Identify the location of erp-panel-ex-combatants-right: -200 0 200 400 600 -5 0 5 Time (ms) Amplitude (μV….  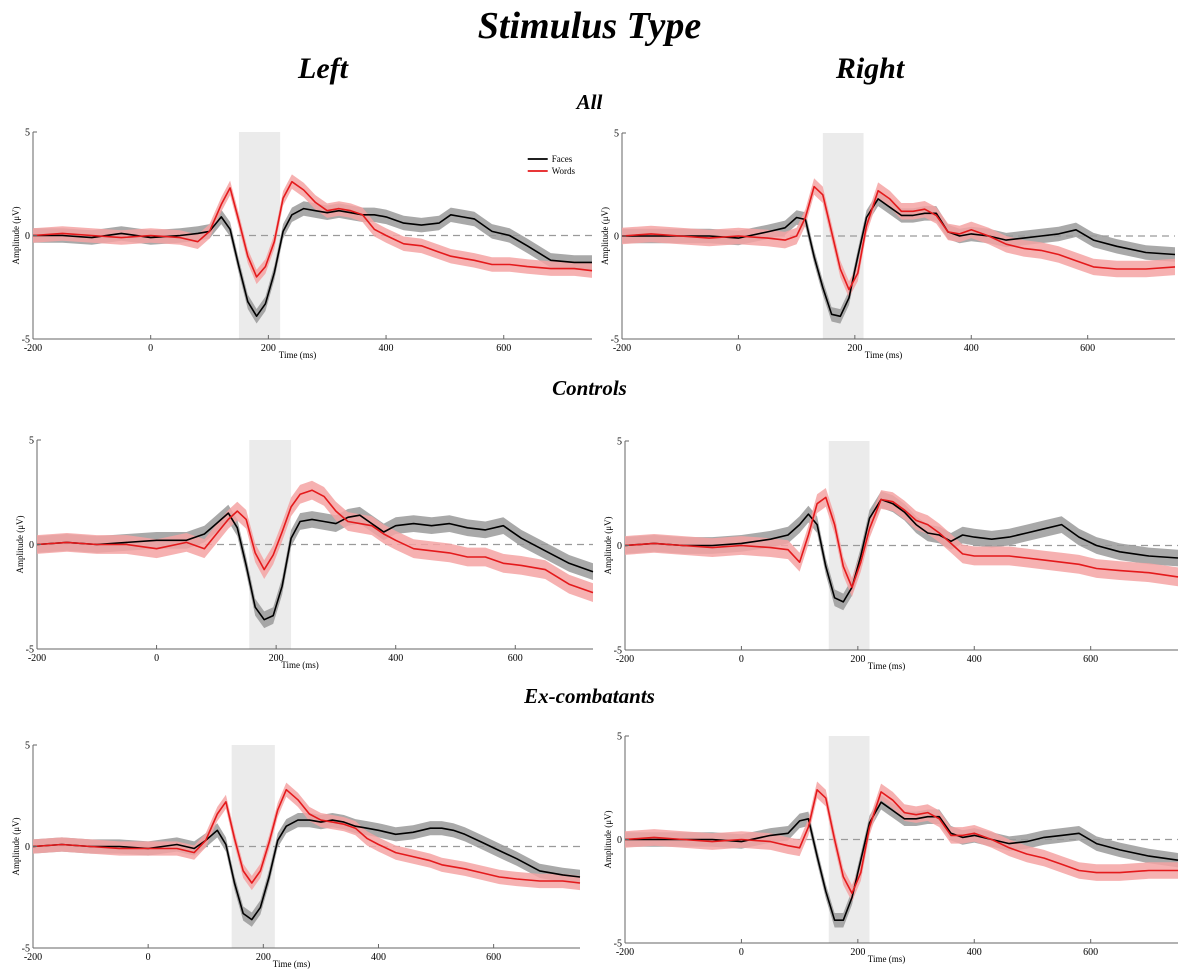
(891, 848).